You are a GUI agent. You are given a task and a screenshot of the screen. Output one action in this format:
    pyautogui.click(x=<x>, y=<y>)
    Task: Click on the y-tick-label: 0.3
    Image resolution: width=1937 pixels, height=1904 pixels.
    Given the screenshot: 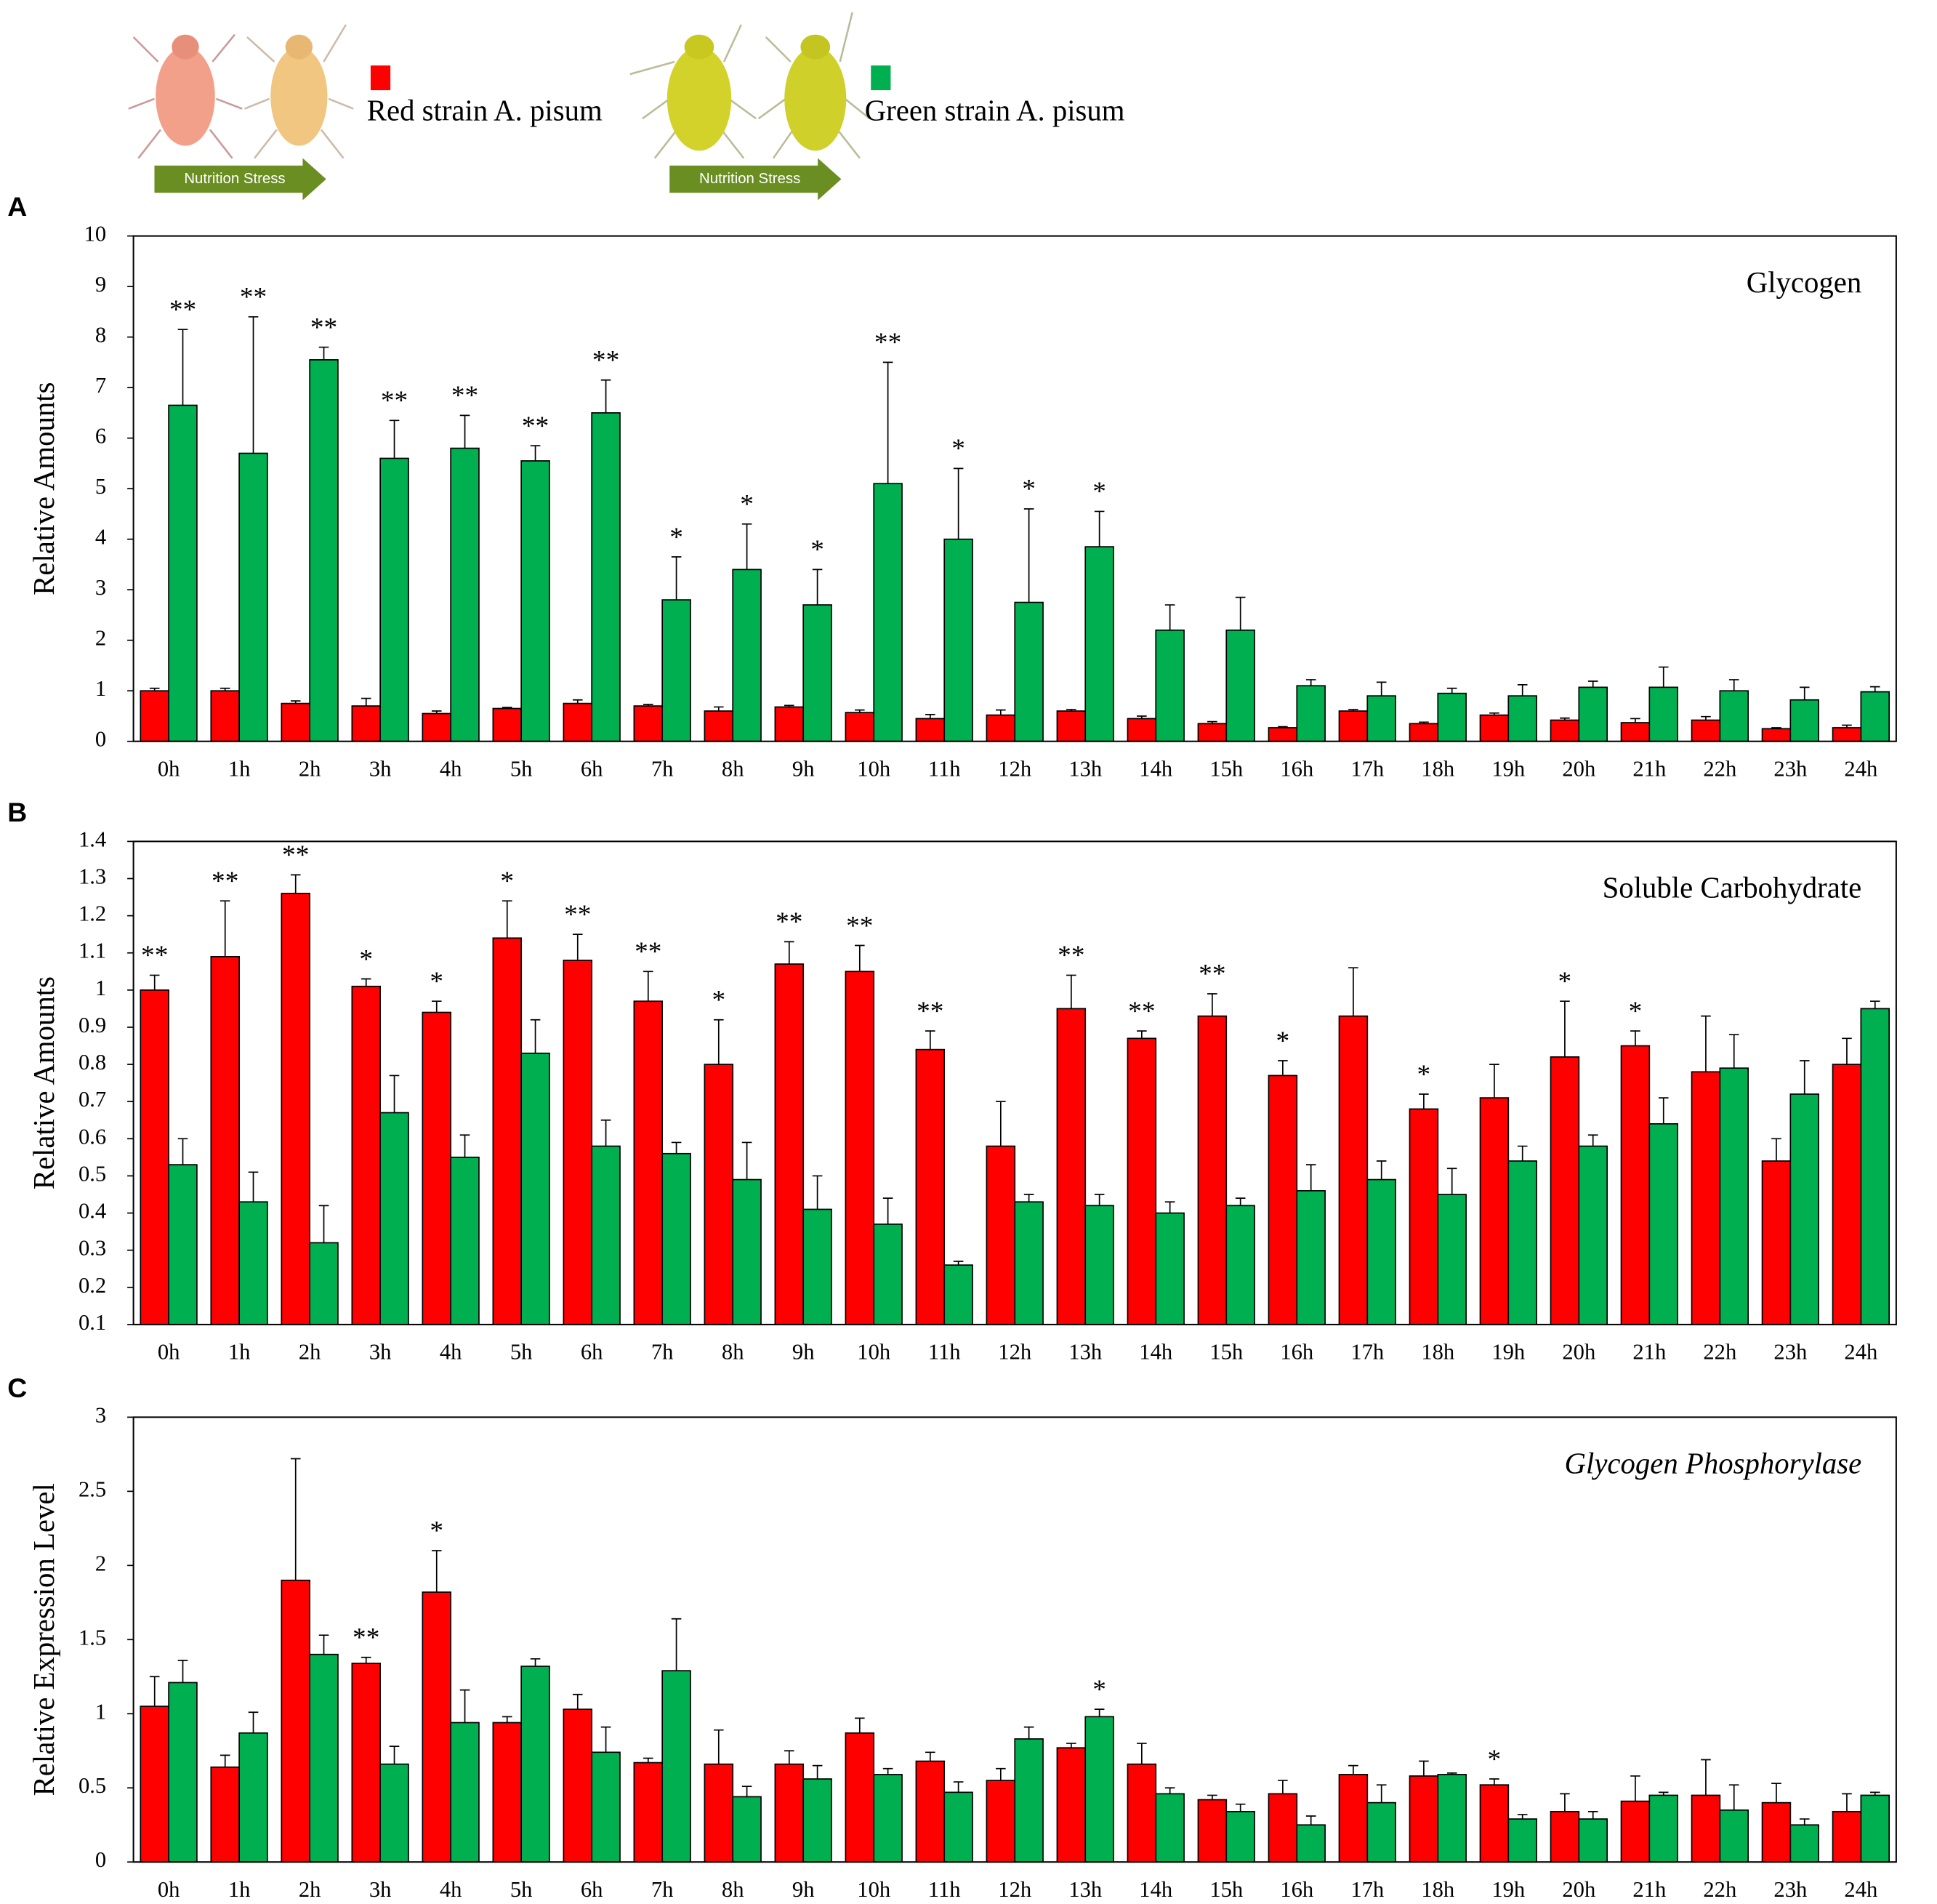 What is the action you would take?
    pyautogui.click(x=92, y=1248)
    